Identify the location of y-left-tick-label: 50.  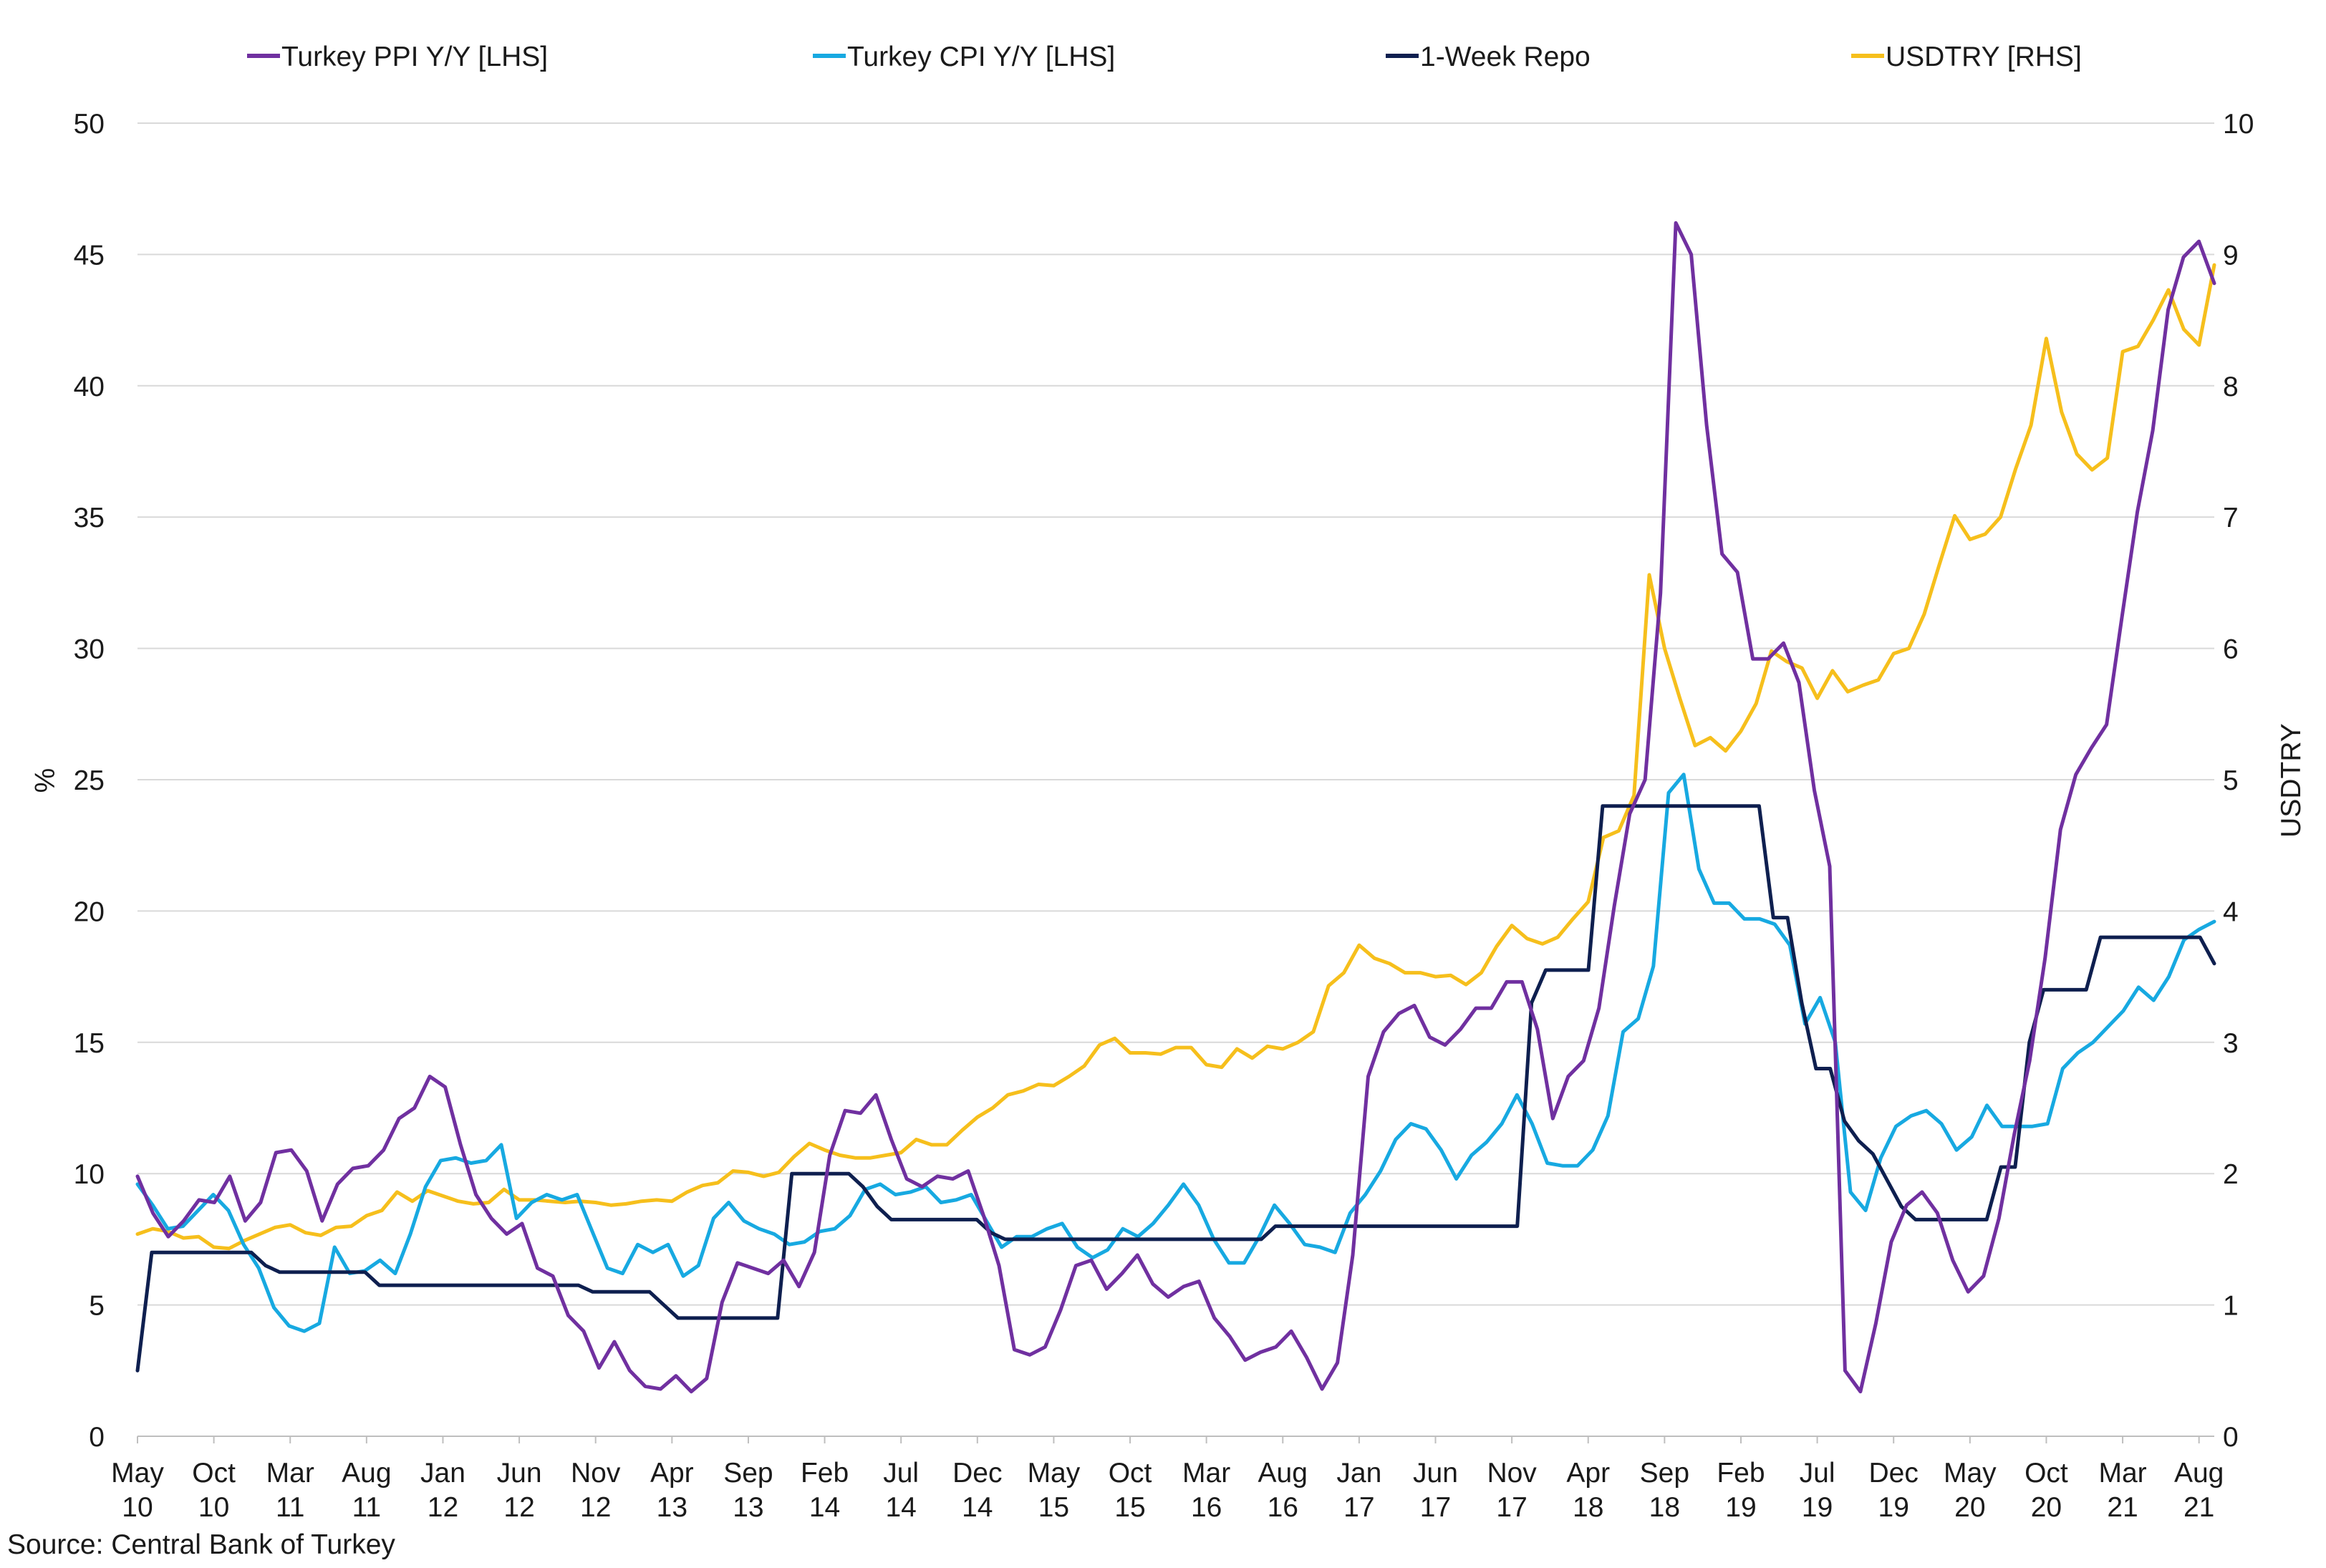
(90, 124).